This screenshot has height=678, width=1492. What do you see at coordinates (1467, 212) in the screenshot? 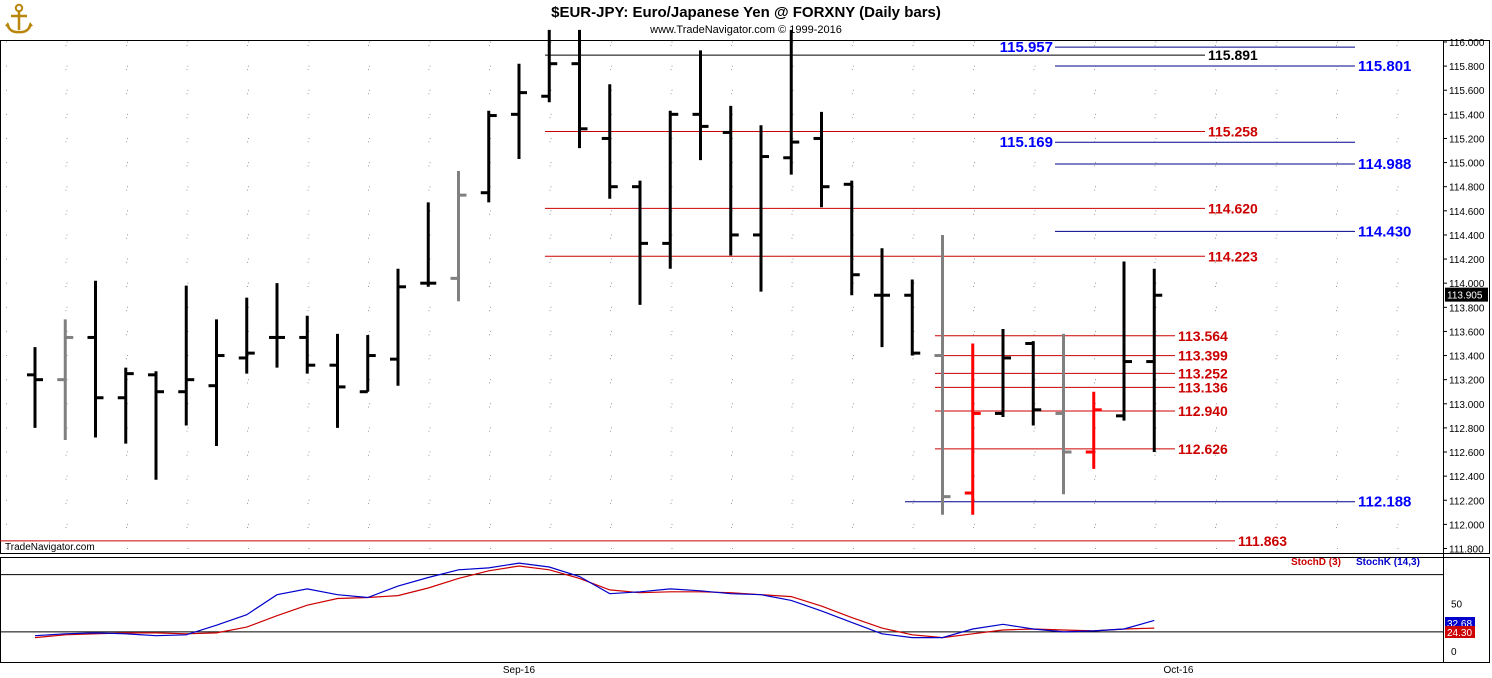
I see `y-tick-label: 114.600` at bounding box center [1467, 212].